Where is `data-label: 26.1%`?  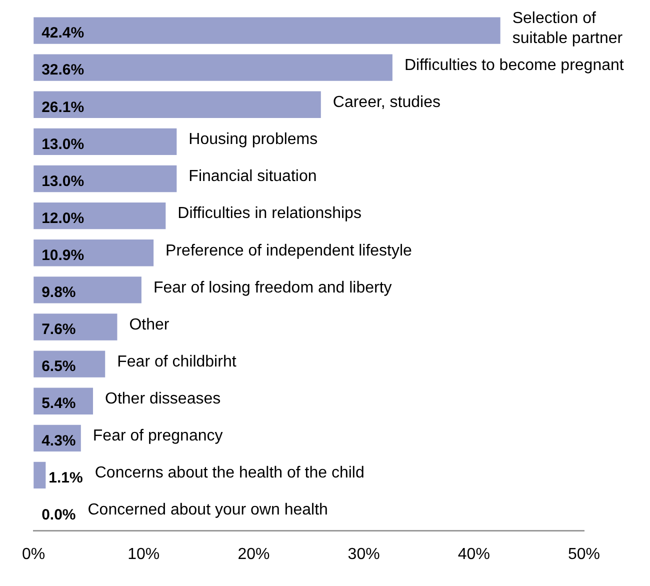
data-label: 26.1% is located at coordinates (63, 107).